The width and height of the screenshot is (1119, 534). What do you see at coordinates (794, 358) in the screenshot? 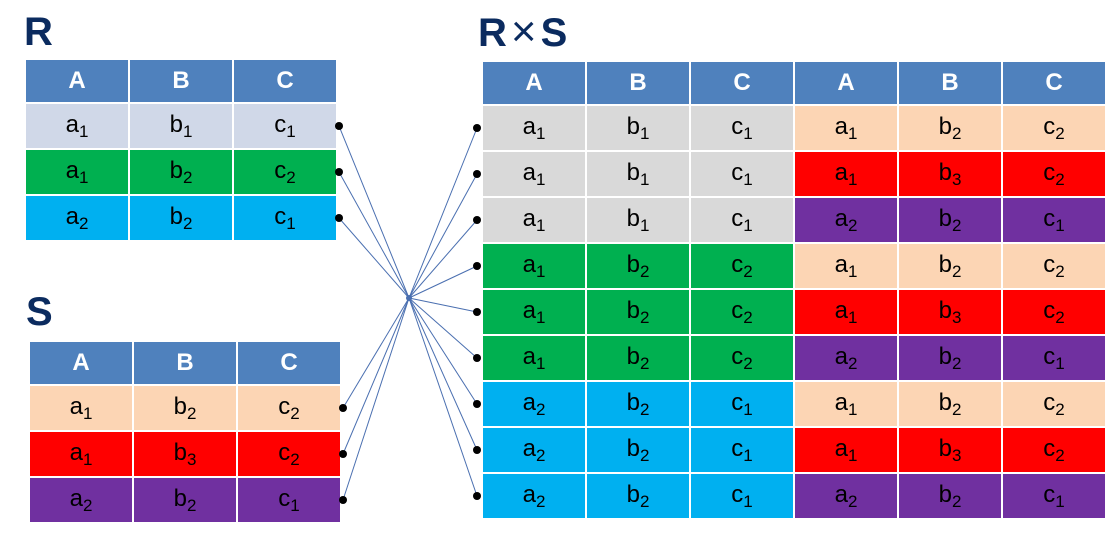
I see `table-row: a1 b2 c2 a2 b2 c1` at bounding box center [794, 358].